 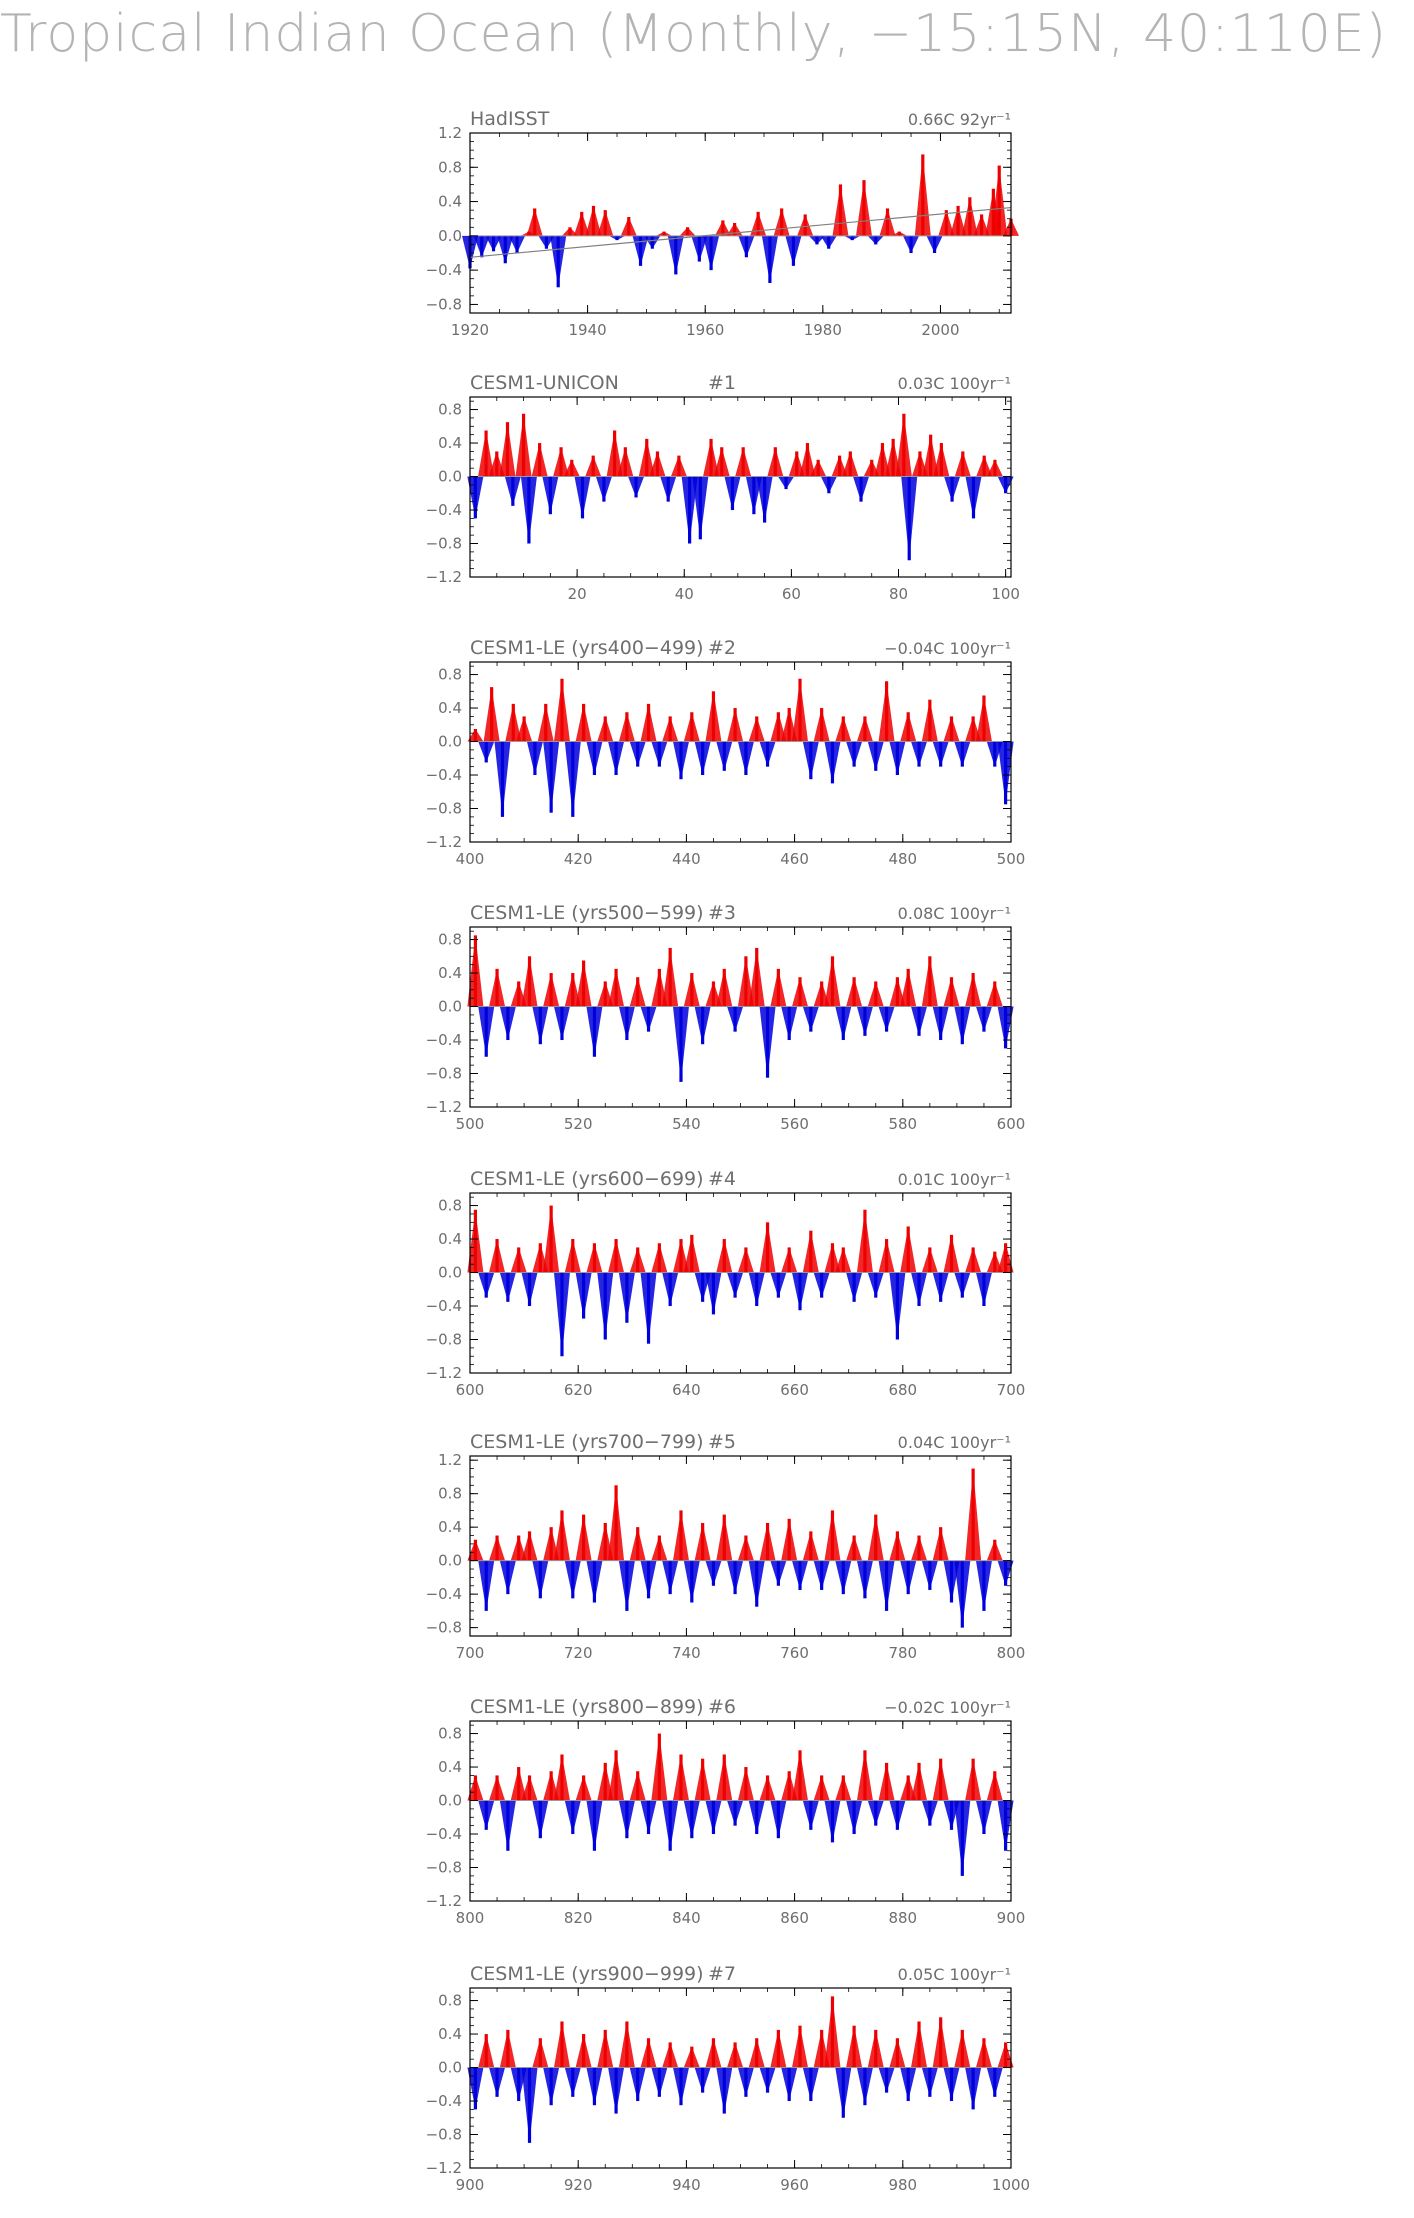 I want to click on x-tick-label: 740, so click(x=686, y=1653).